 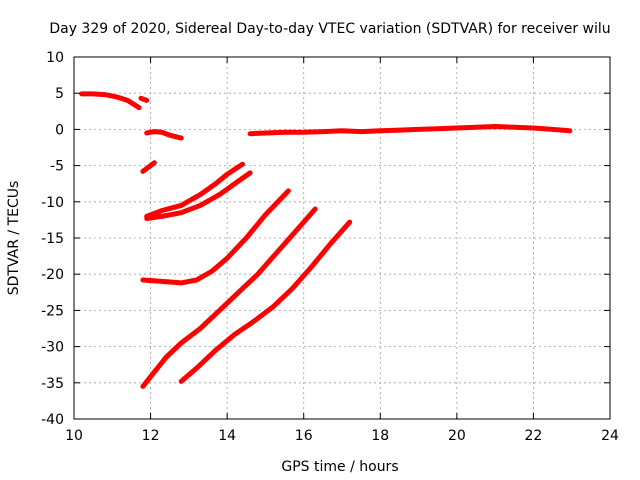 I want to click on y-axis-label: SDTVAR / TECUs, so click(x=14, y=238).